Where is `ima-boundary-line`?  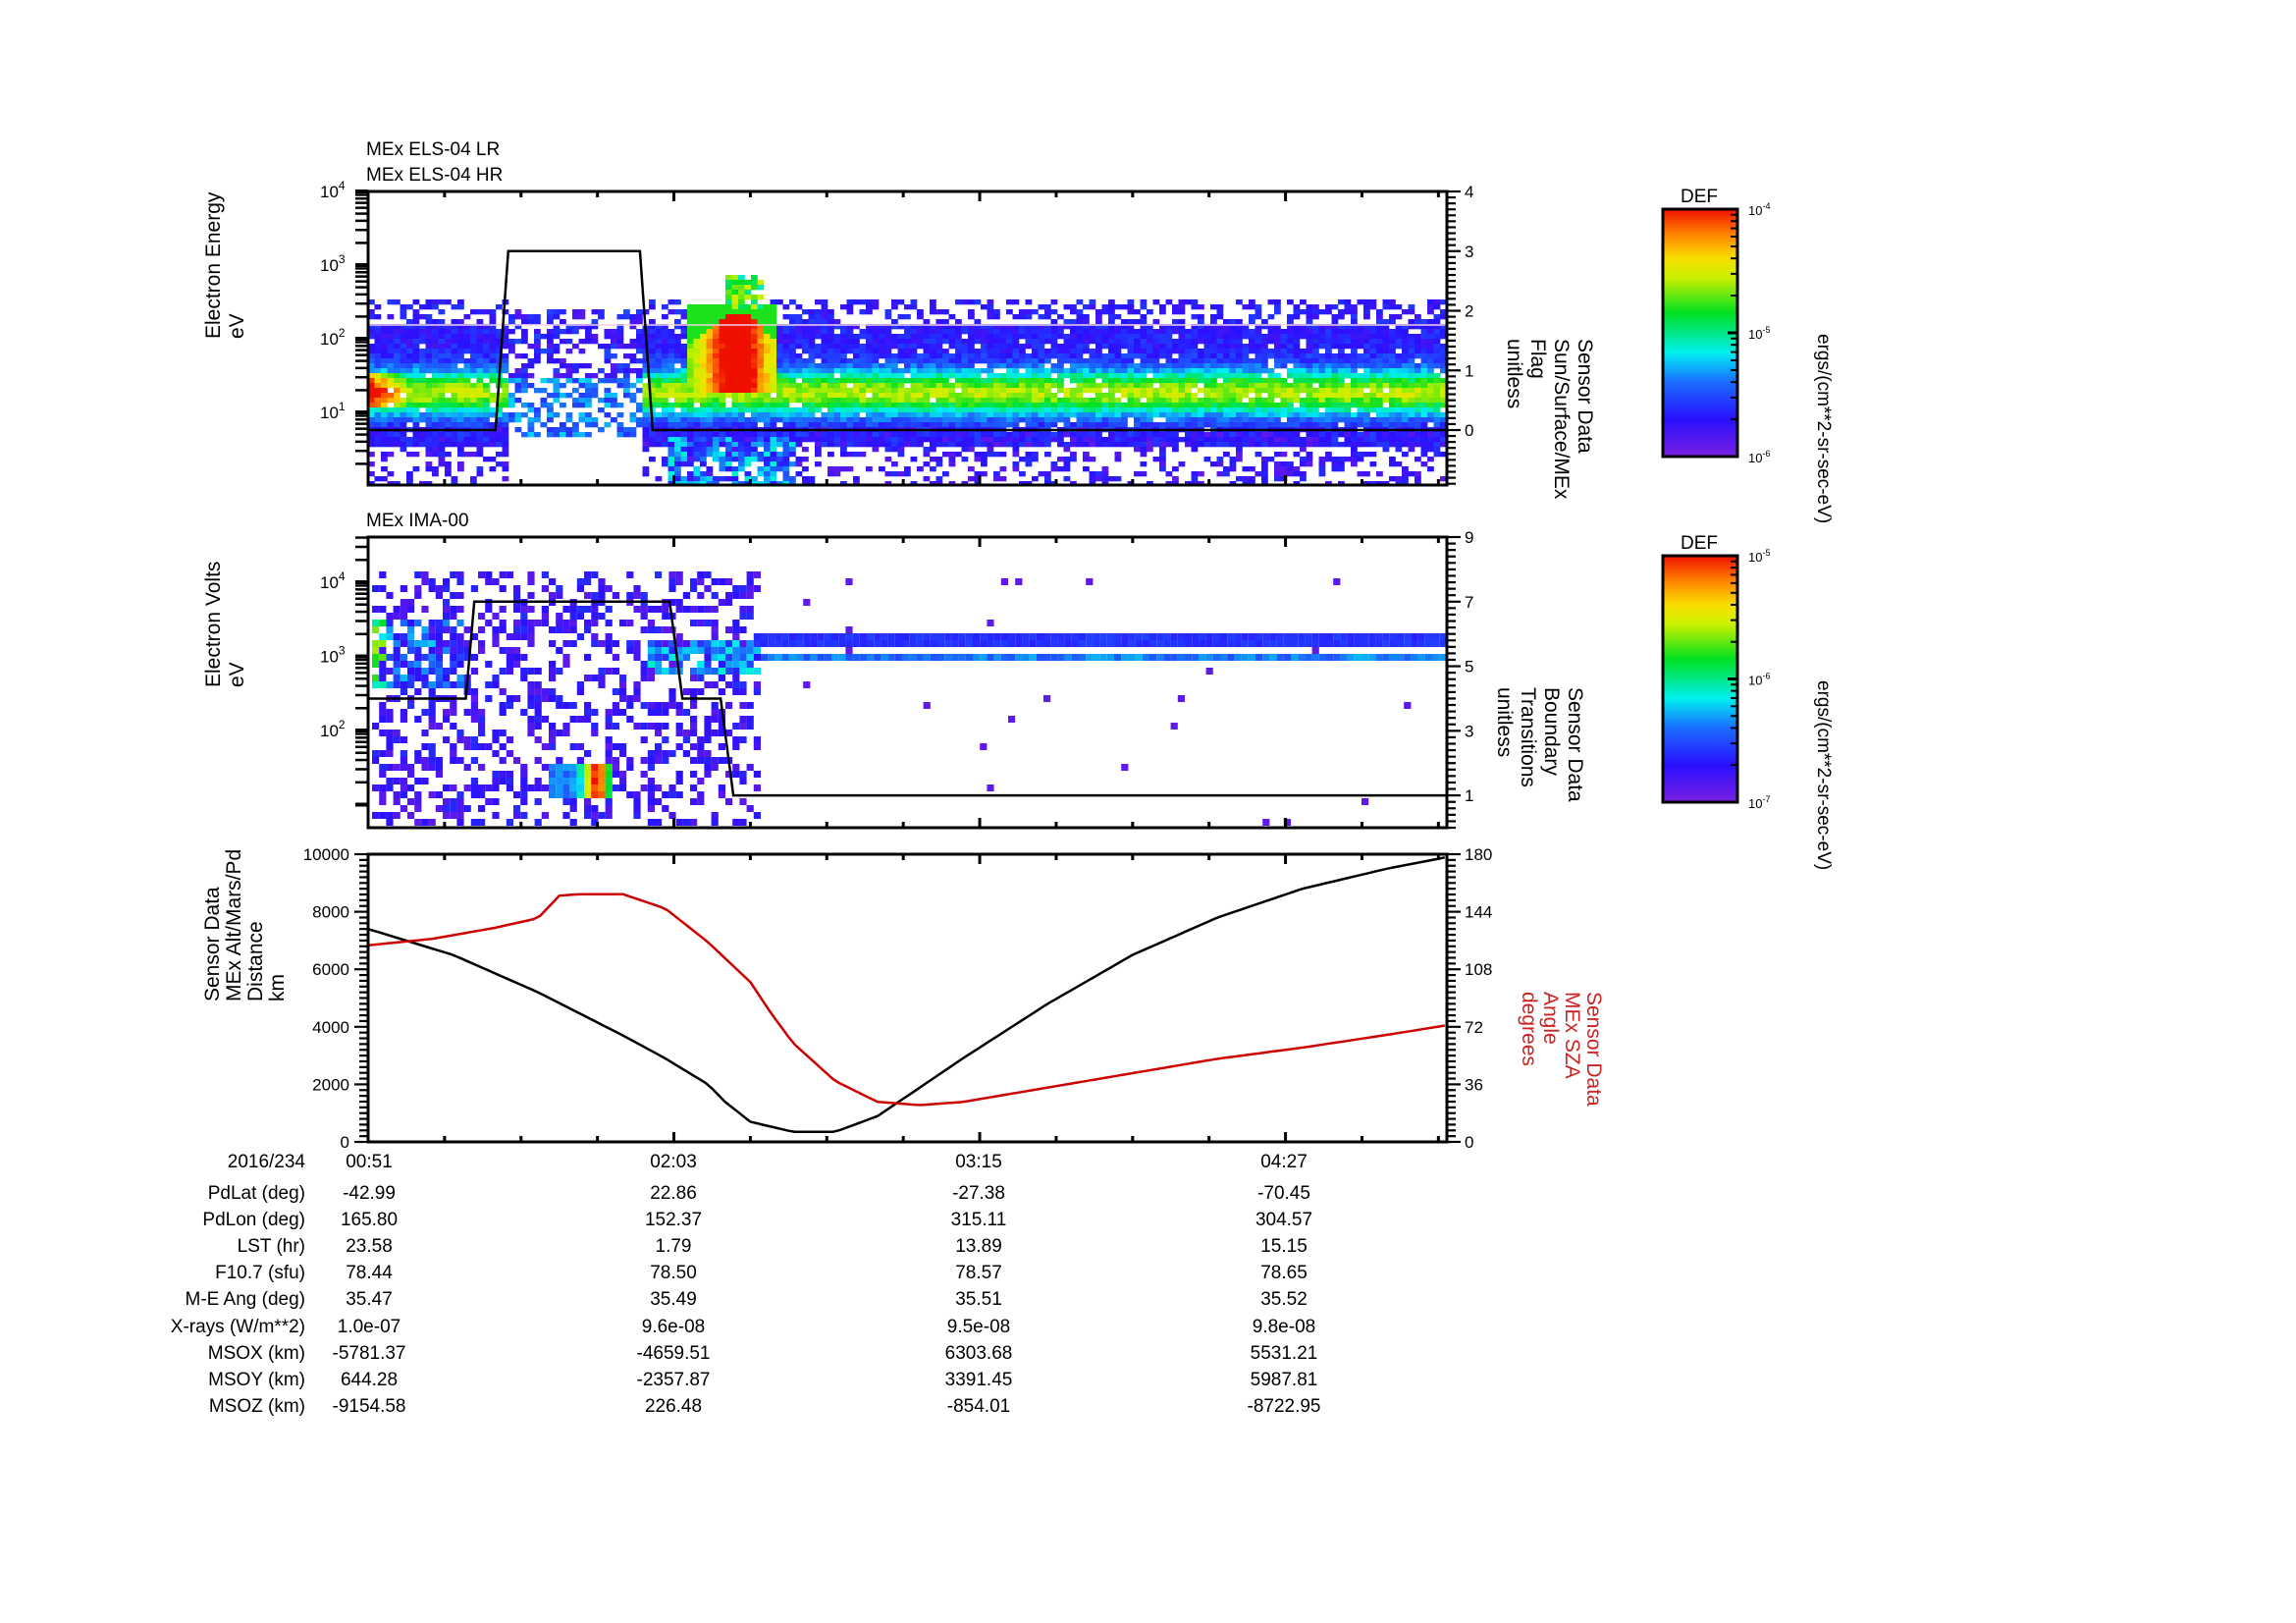 ima-boundary-line is located at coordinates (907, 698).